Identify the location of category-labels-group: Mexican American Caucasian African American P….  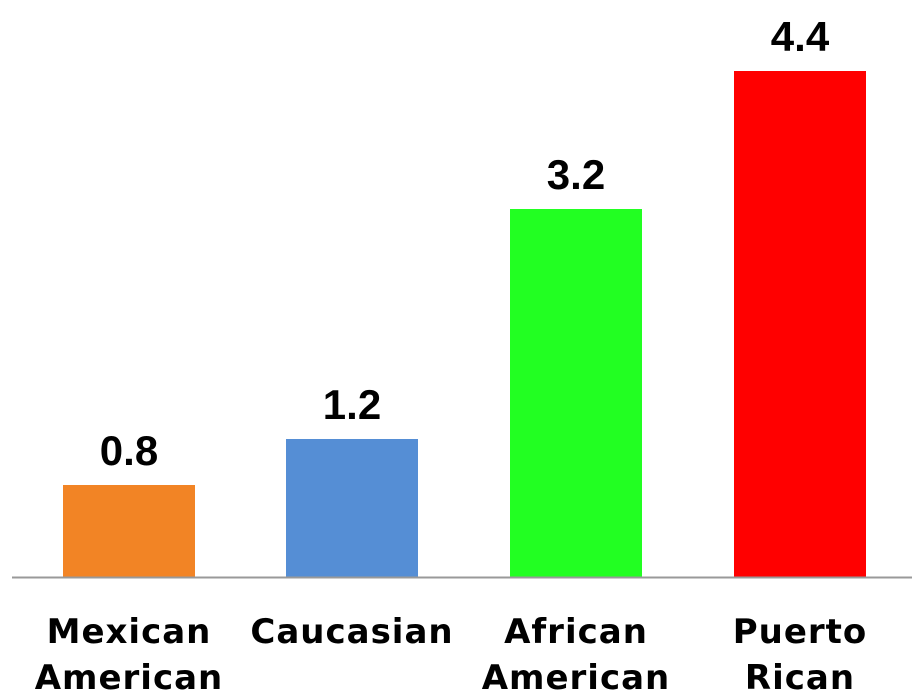
(451, 655).